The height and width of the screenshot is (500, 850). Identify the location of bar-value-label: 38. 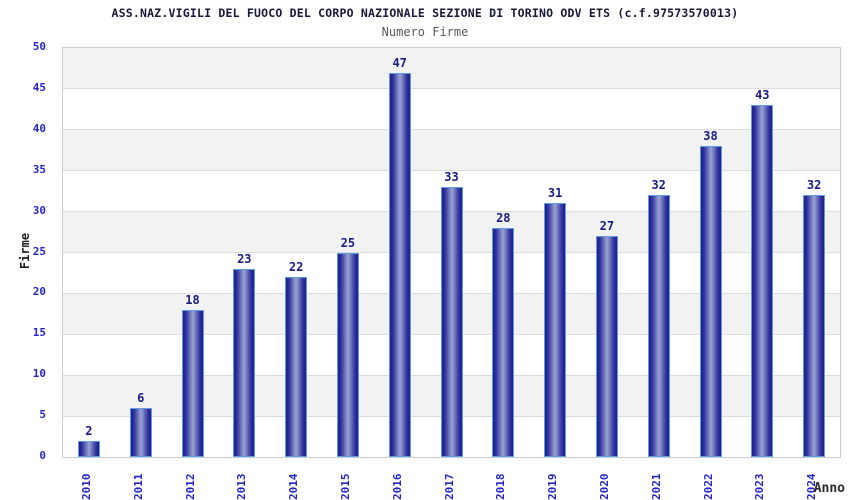
(710, 136).